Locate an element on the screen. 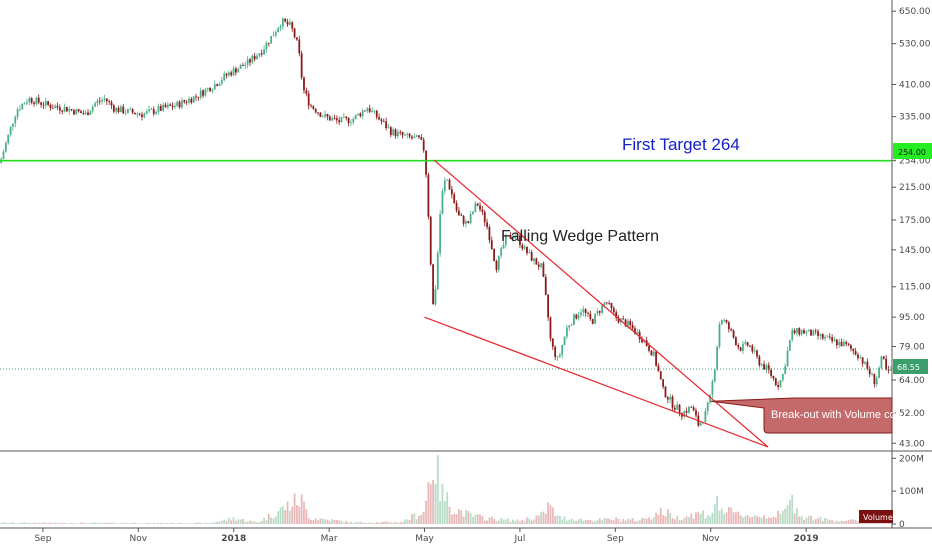  first-target-annotation: First Target 264 is located at coordinates (681, 144).